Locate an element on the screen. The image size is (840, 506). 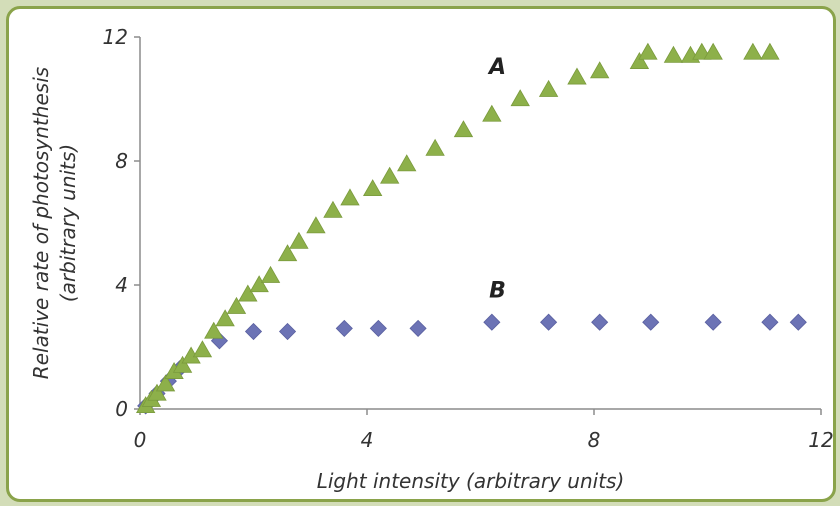
y-tick-label: 0 is located at coordinates (121, 409).